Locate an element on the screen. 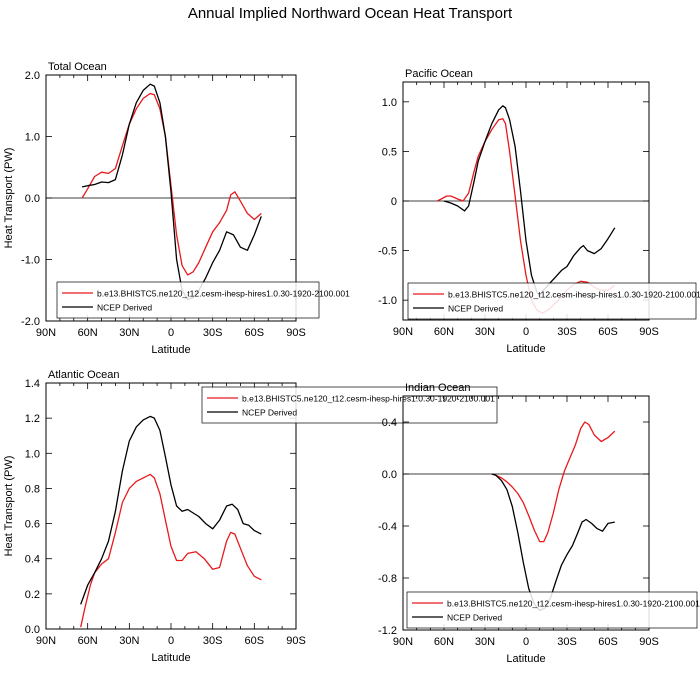 The image size is (700, 700). panel-title: Indian Ocean is located at coordinates (437, 388).